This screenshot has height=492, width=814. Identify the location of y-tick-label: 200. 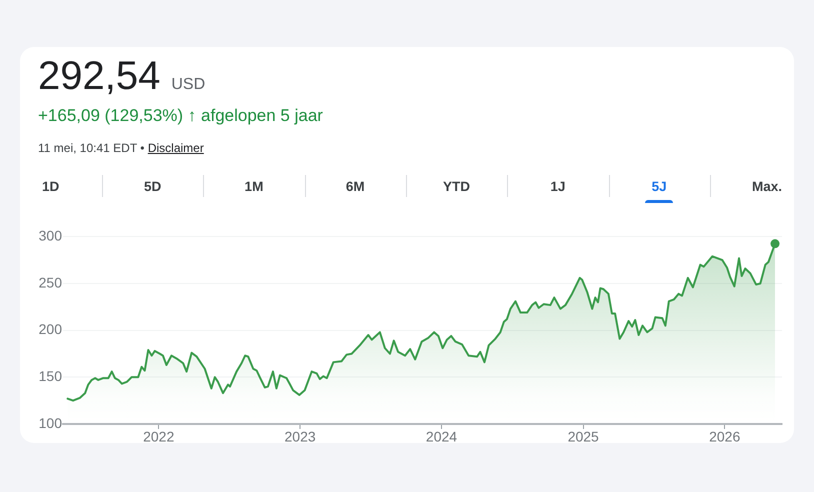
(50, 329).